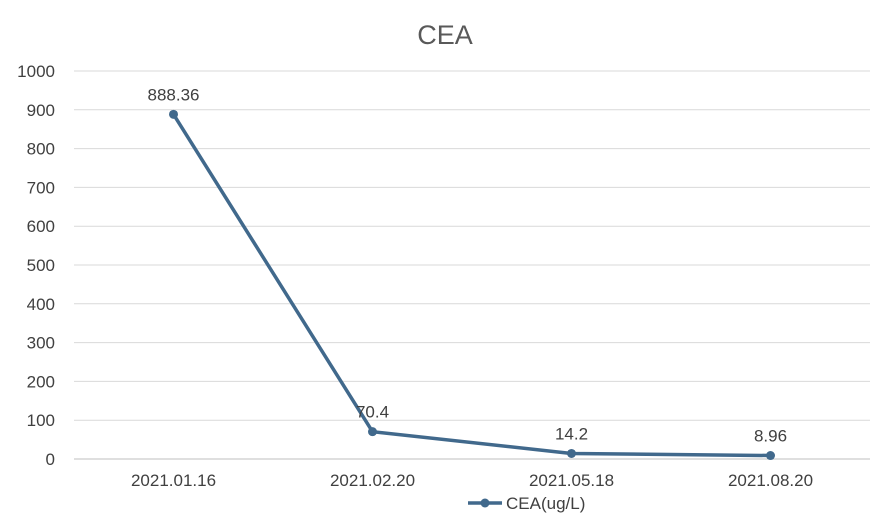 Image resolution: width=891 pixels, height=527 pixels. What do you see at coordinates (50, 459) in the screenshot?
I see `y-tick-label: 0` at bounding box center [50, 459].